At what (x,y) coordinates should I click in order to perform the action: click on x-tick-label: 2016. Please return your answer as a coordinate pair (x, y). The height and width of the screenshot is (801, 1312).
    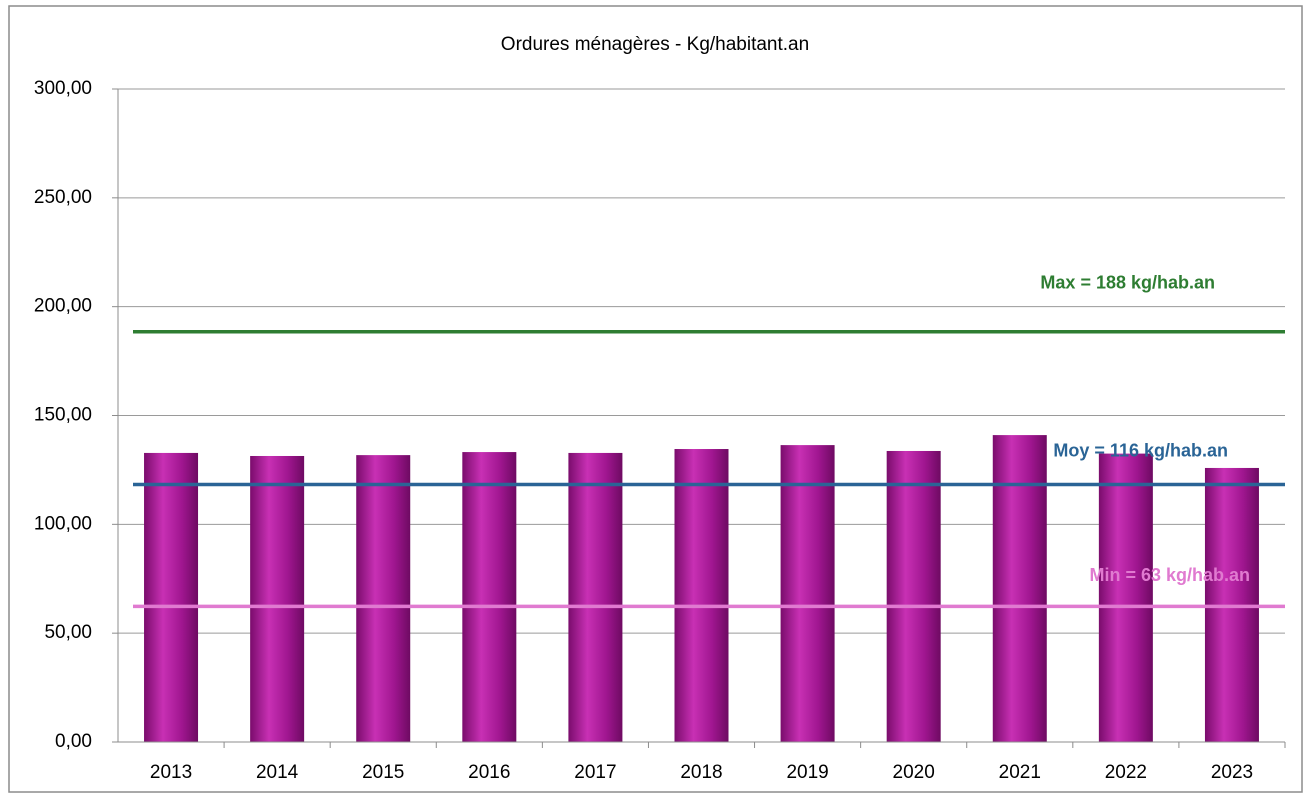
    Looking at the image, I should click on (489, 772).